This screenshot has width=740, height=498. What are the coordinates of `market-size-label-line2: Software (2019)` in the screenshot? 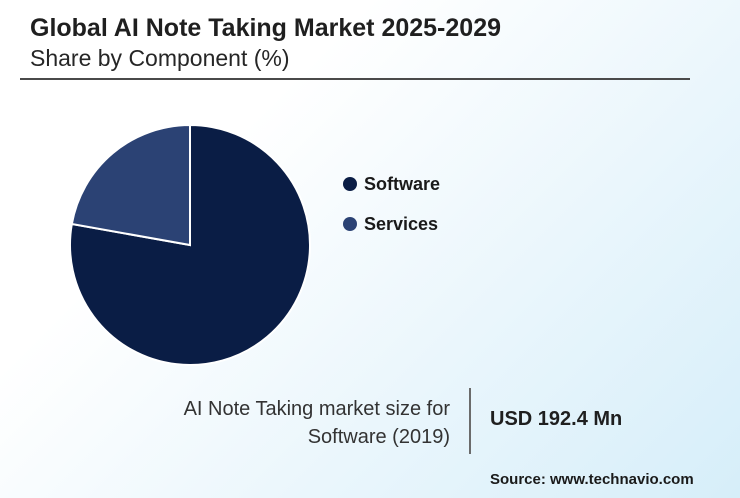 It's located at (378, 437).